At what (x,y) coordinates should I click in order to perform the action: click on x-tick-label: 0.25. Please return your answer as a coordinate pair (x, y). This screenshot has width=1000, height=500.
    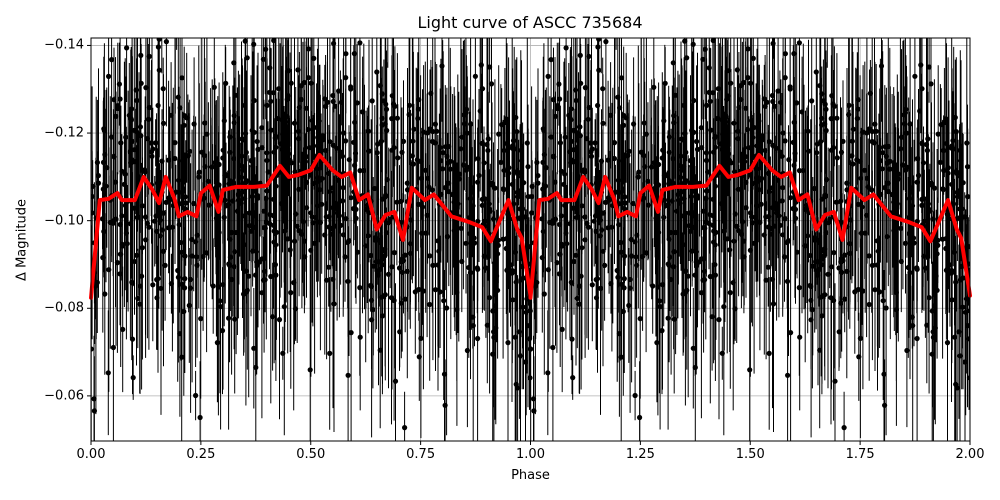
    Looking at the image, I should click on (201, 454).